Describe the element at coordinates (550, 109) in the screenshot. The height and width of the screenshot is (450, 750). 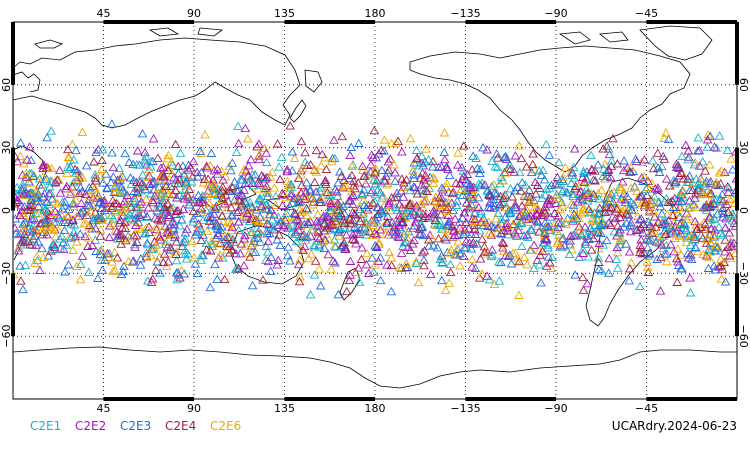
I see `north-america-coastline` at that location.